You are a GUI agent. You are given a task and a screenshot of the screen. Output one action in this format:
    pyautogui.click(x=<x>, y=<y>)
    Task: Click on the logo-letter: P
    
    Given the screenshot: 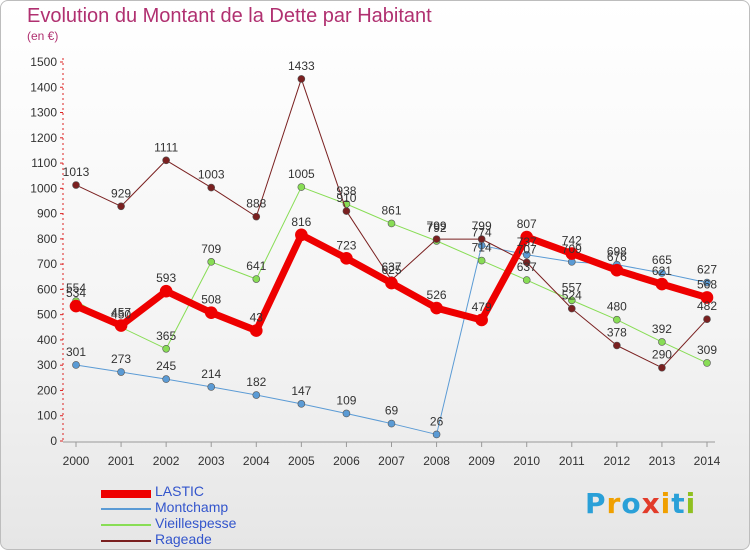 What is the action you would take?
    pyautogui.click(x=596, y=503)
    